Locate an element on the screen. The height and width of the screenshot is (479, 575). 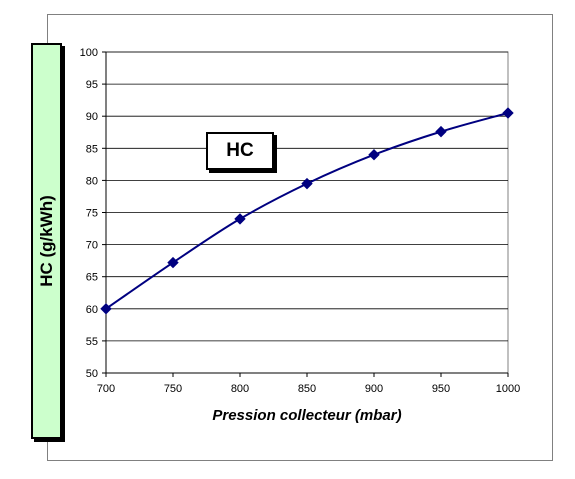
x-tick-label: 750 is located at coordinates (173, 389).